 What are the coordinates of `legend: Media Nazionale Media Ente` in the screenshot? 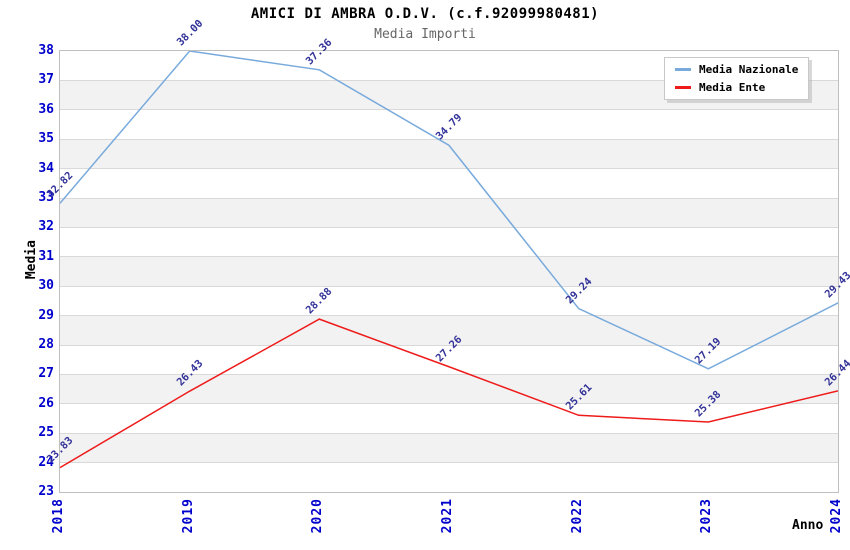 It's located at (737, 78).